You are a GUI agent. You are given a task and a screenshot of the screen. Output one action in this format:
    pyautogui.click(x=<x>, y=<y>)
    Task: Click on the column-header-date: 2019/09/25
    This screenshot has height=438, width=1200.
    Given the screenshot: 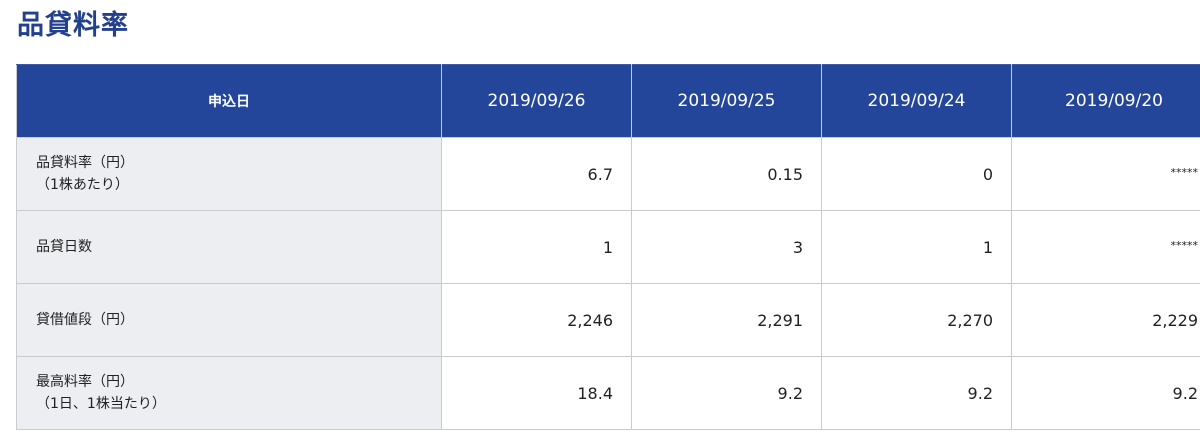 What is the action you would take?
    pyautogui.click(x=726, y=101)
    